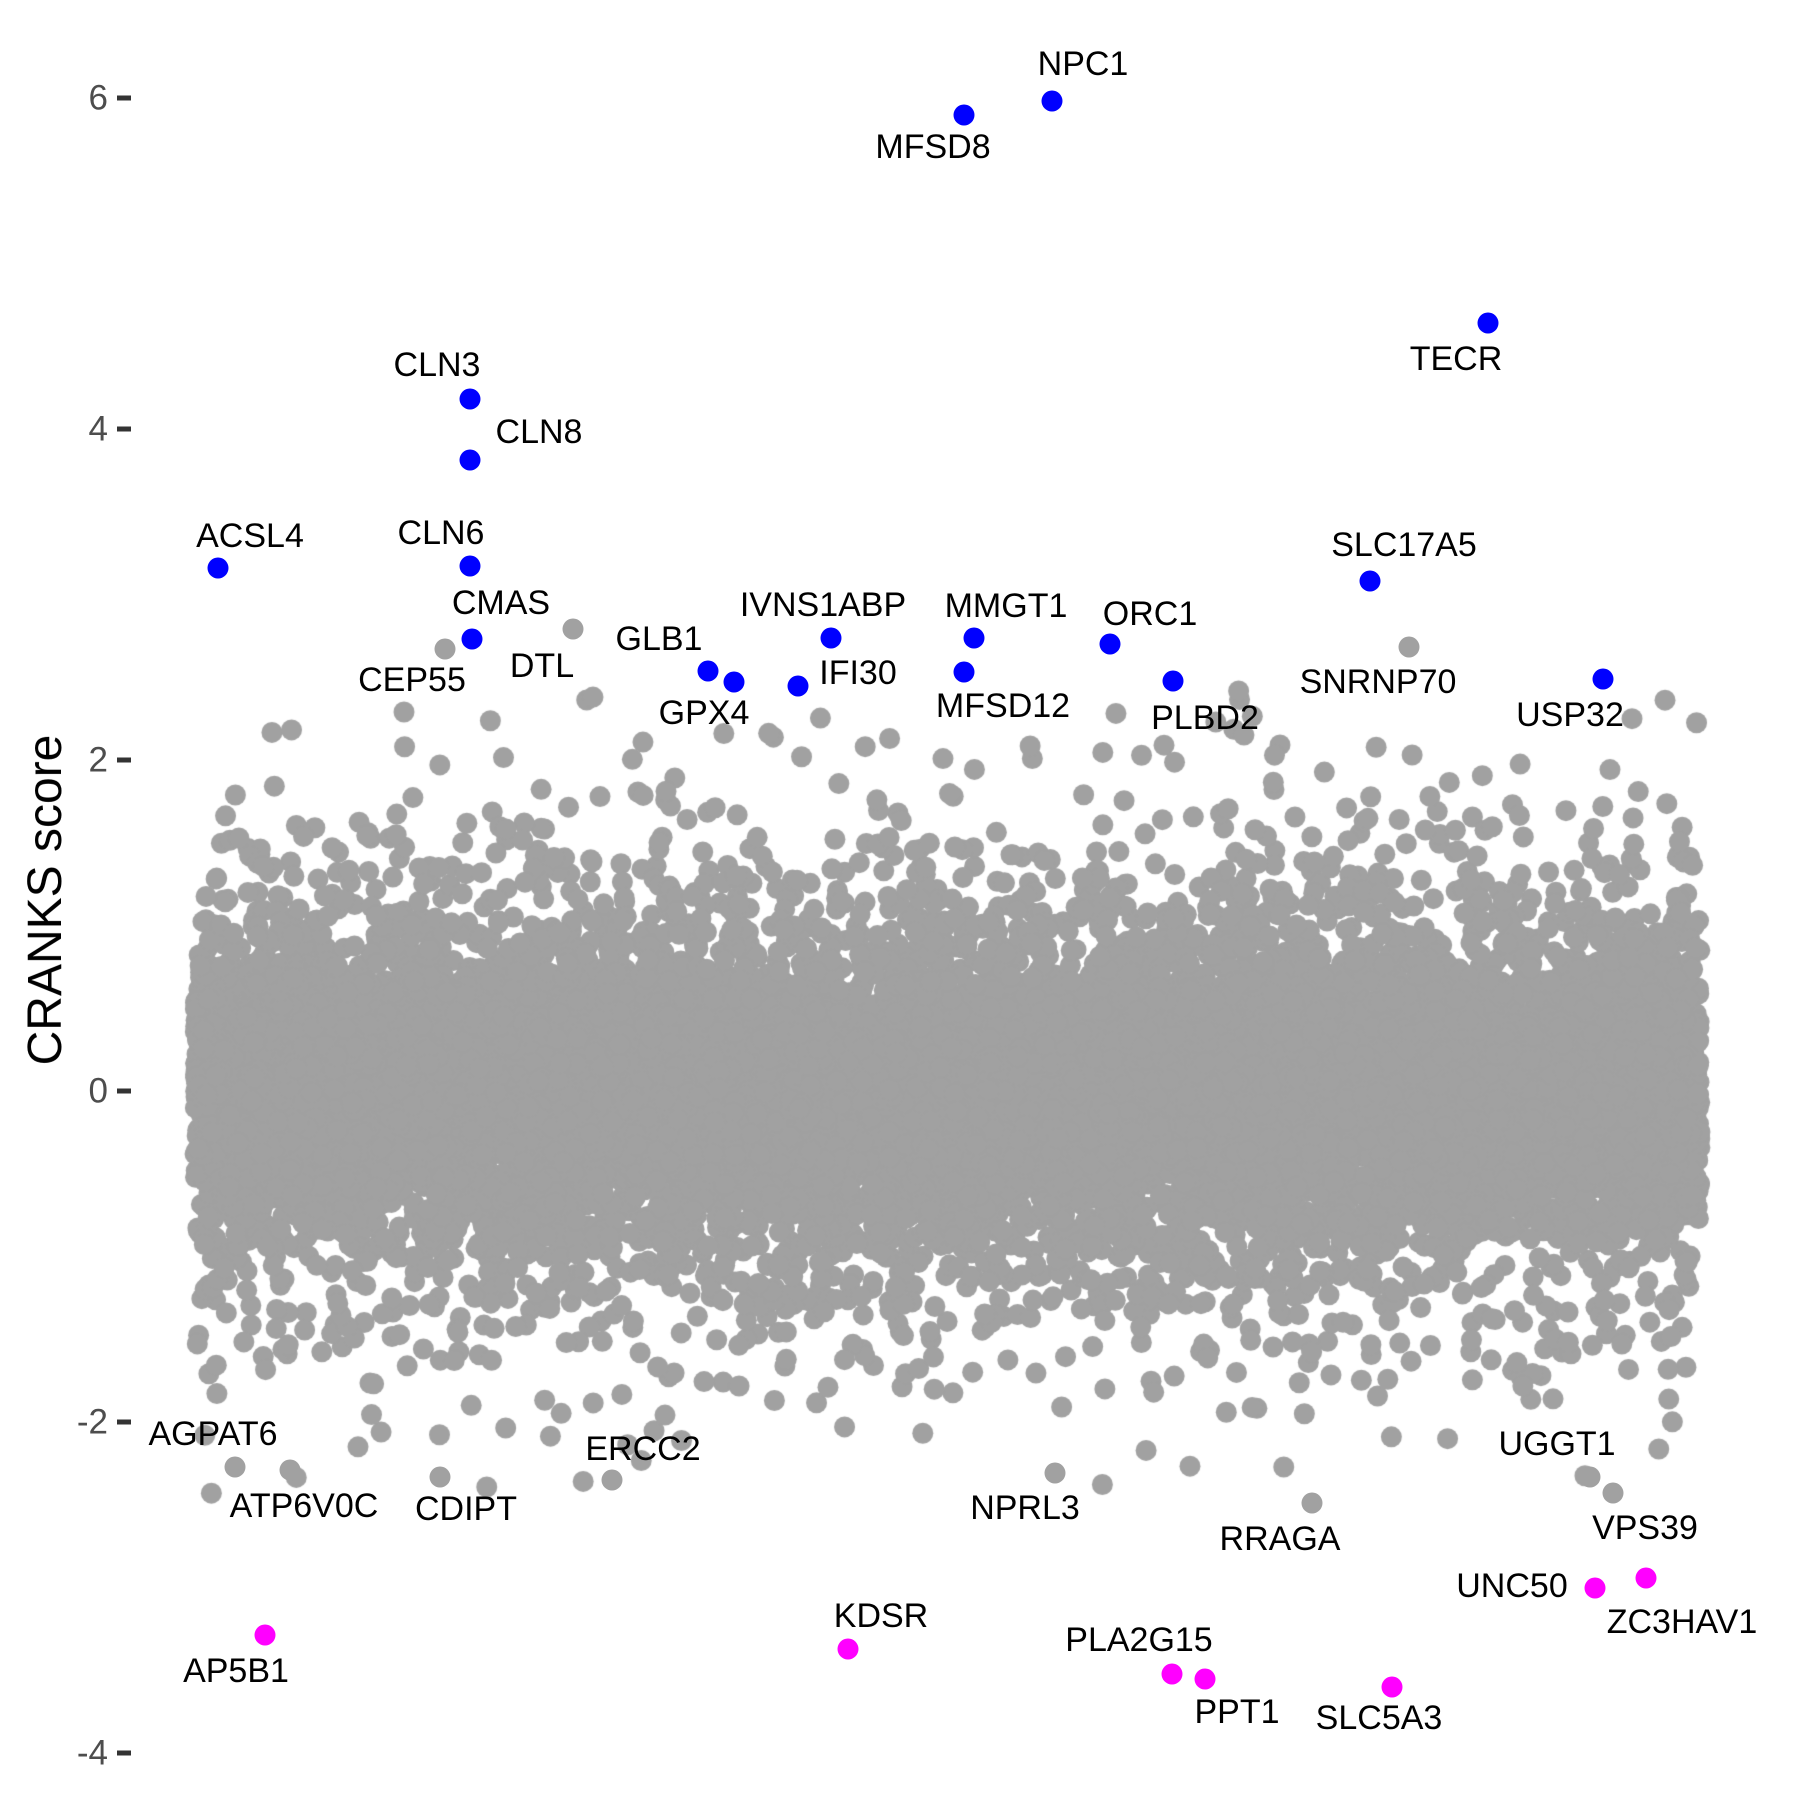 The height and width of the screenshot is (1800, 1800). Describe the element at coordinates (1613, 1493) in the screenshot. I see `gene-point-vps39` at that location.